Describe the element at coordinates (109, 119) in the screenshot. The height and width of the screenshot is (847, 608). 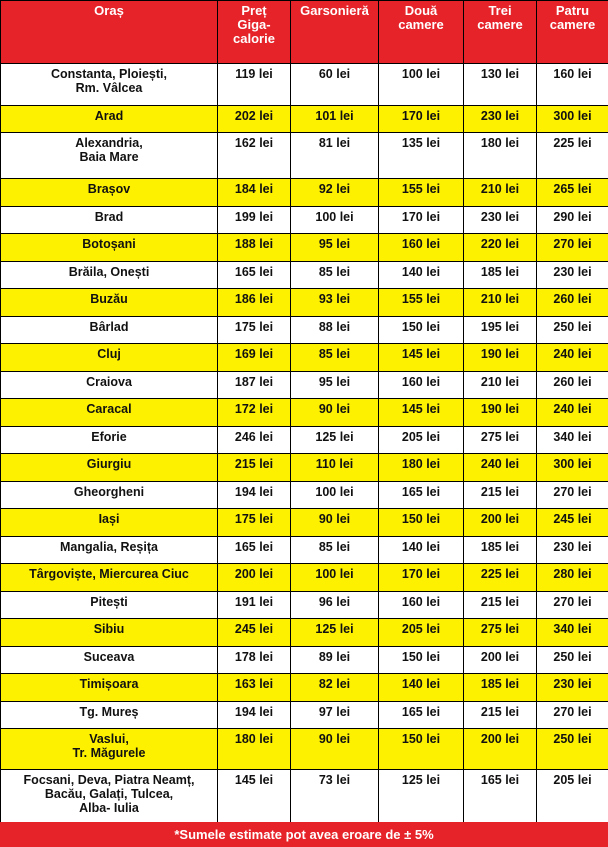
I see `city-cell: Arad` at that location.